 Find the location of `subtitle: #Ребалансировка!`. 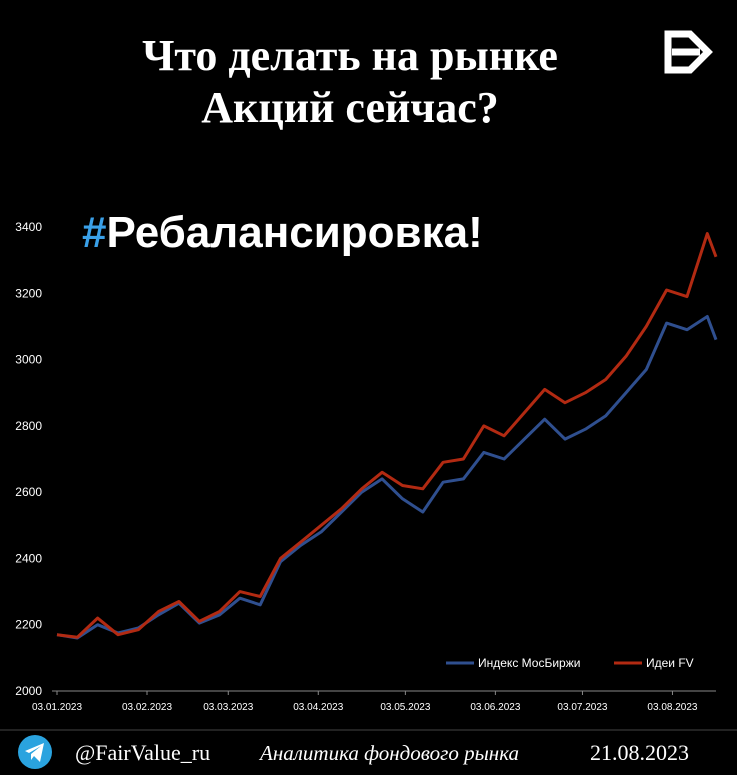

subtitle: #Ребалансировка! is located at coordinates (282, 232).